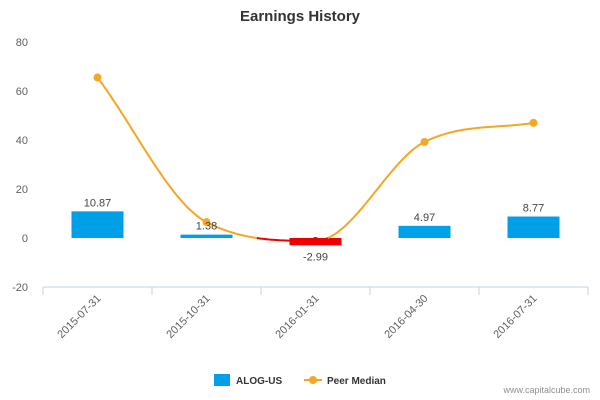  I want to click on x-tick-label: 2016-04-30, so click(406, 317).